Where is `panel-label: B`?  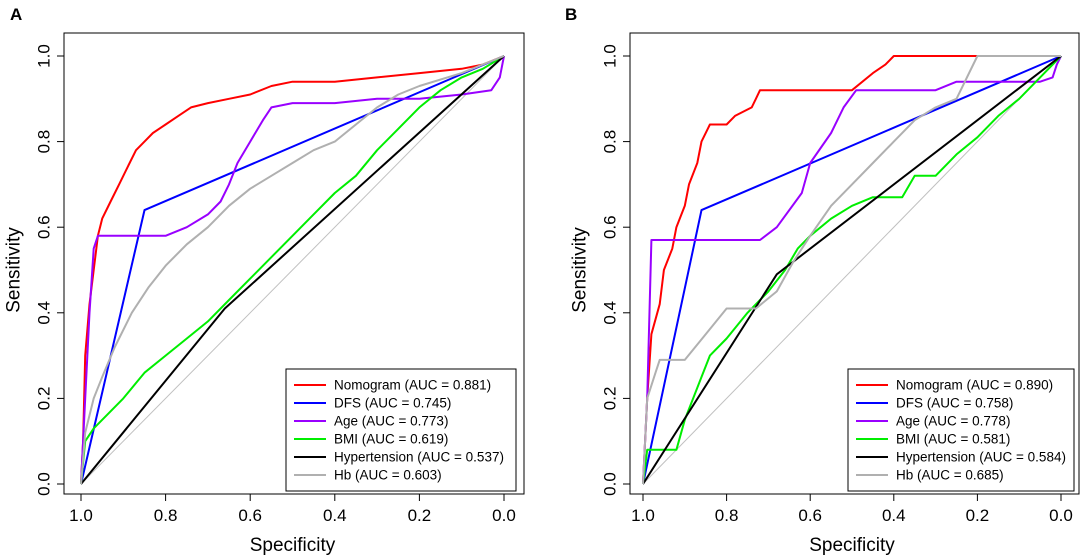 panel-label: B is located at coordinates (571, 14).